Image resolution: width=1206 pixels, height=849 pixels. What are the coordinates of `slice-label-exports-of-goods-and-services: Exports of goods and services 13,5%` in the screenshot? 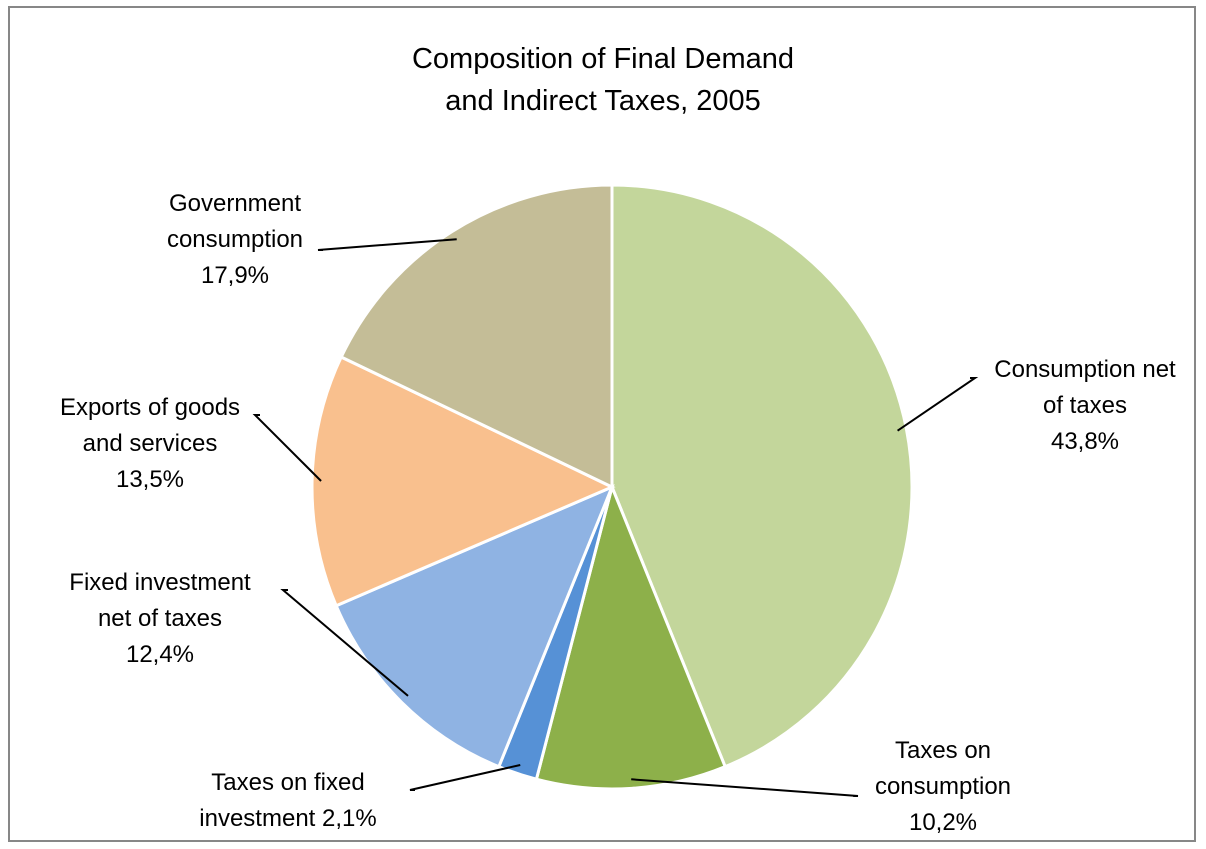 It's located at (150, 444).